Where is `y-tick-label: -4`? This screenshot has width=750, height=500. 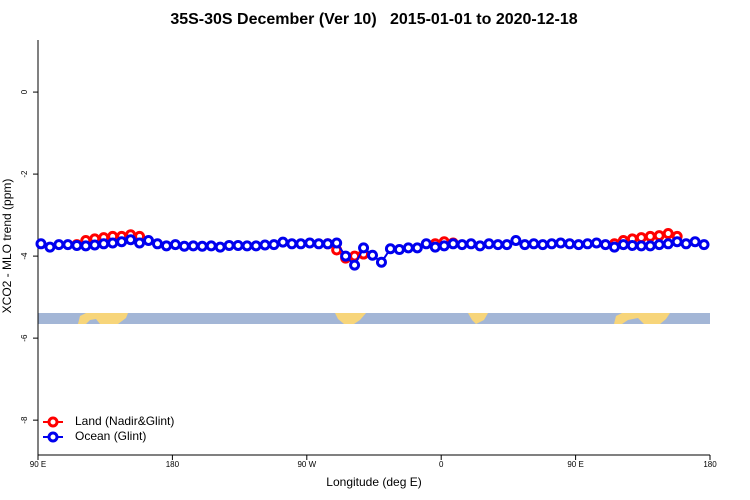
y-tick-label: -4 is located at coordinates (24, 256).